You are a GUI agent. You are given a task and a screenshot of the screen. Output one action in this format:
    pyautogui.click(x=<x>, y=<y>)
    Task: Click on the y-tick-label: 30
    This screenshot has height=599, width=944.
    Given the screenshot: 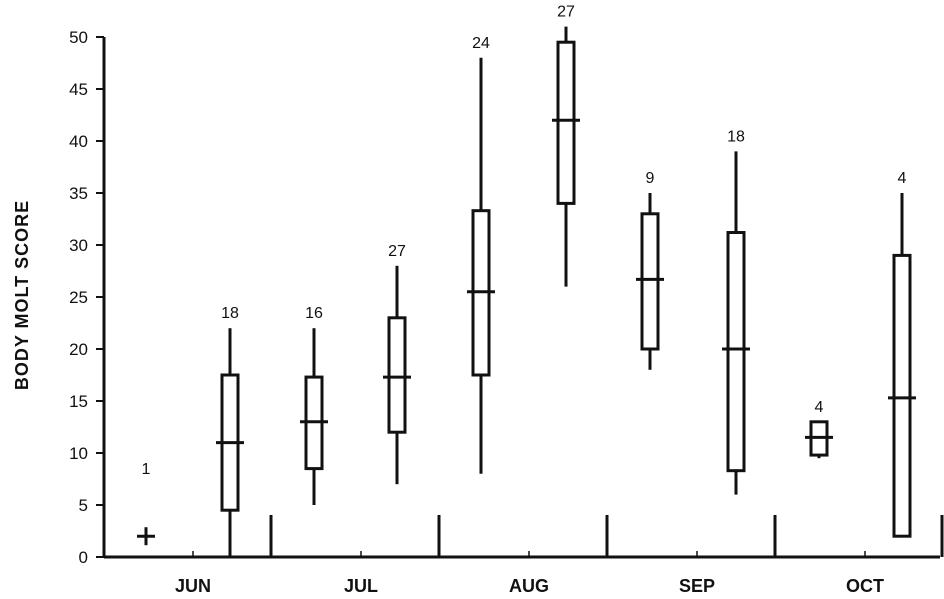 What is the action you would take?
    pyautogui.click(x=78, y=245)
    